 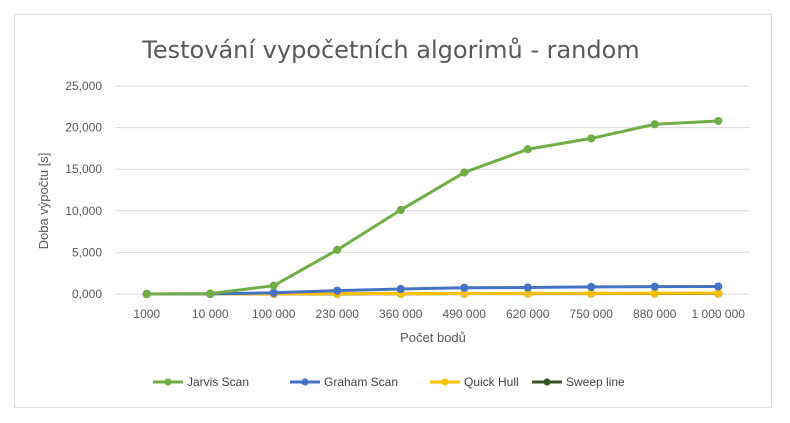 I want to click on x-tick-label: 360 000, so click(x=401, y=314).